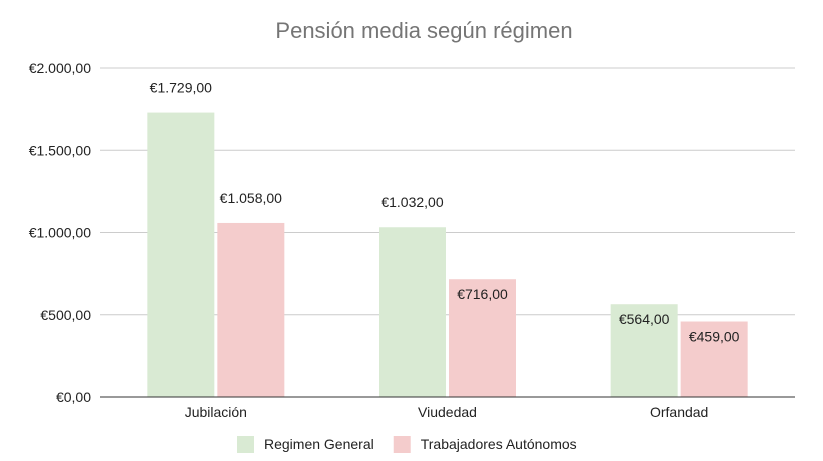 This screenshot has height=461, width=823. I want to click on x-tick-label: Viudedad, so click(447, 412).